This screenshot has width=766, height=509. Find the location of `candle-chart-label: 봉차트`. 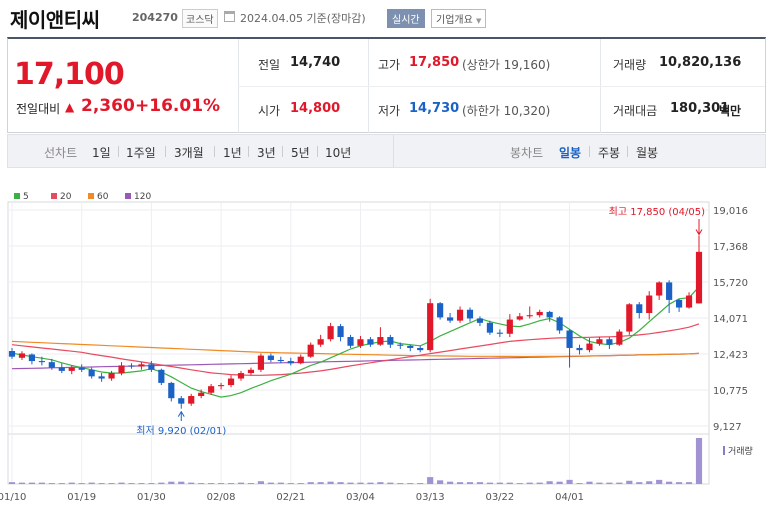

candle-chart-label: 봉차트 is located at coordinates (527, 153).